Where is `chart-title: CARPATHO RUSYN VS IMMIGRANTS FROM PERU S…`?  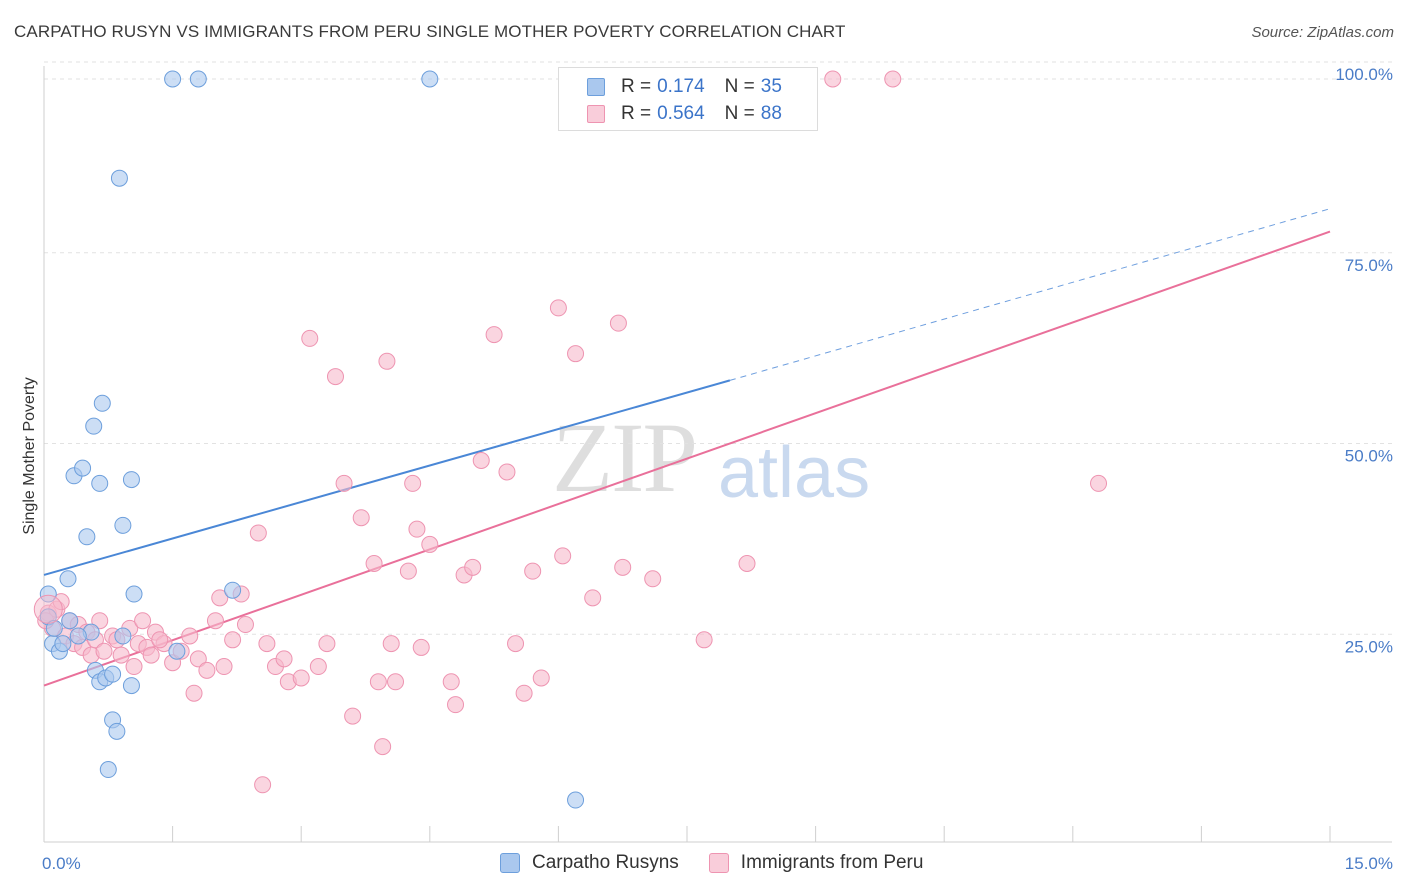 chart-title: CARPATHO RUSYN VS IMMIGRANTS FROM PERU S… is located at coordinates (430, 31).